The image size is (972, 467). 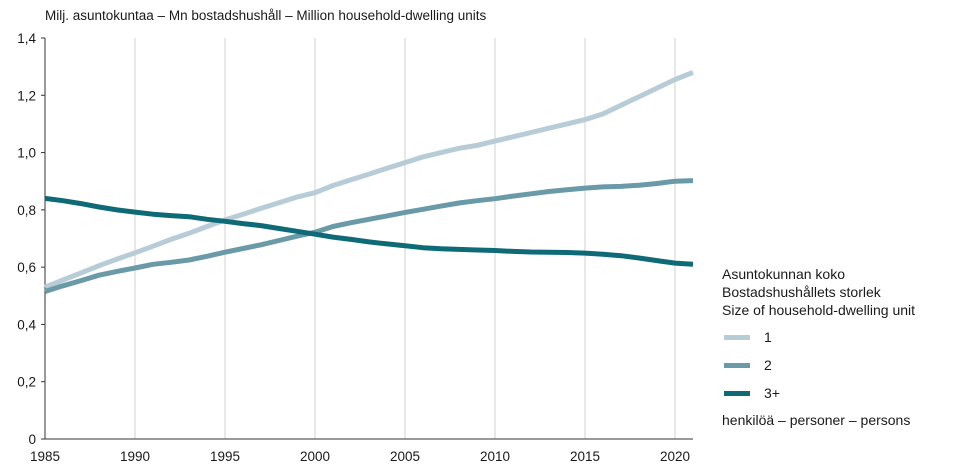 I want to click on x-tick-label-2020: 2020, so click(x=675, y=456).